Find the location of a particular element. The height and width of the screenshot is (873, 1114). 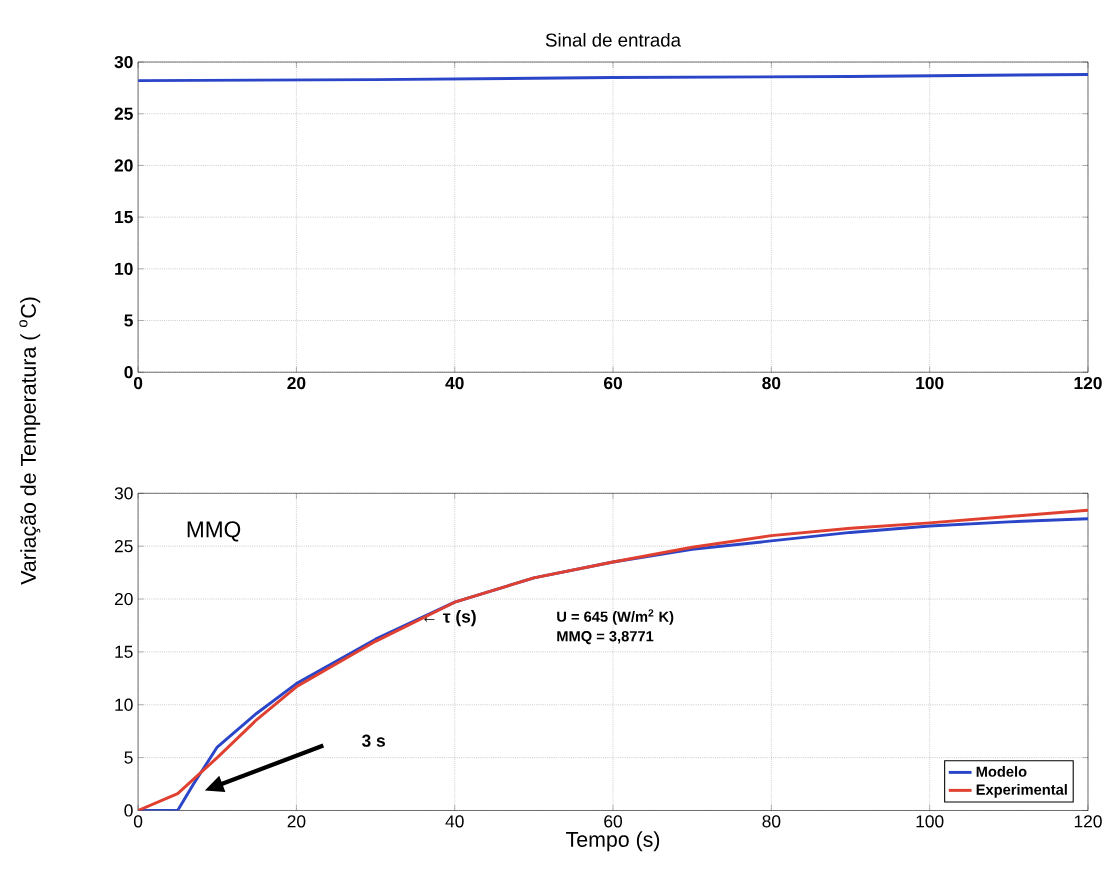

annotation: U = 645 (W/m$^{2}$ K) is located at coordinates (615, 617).